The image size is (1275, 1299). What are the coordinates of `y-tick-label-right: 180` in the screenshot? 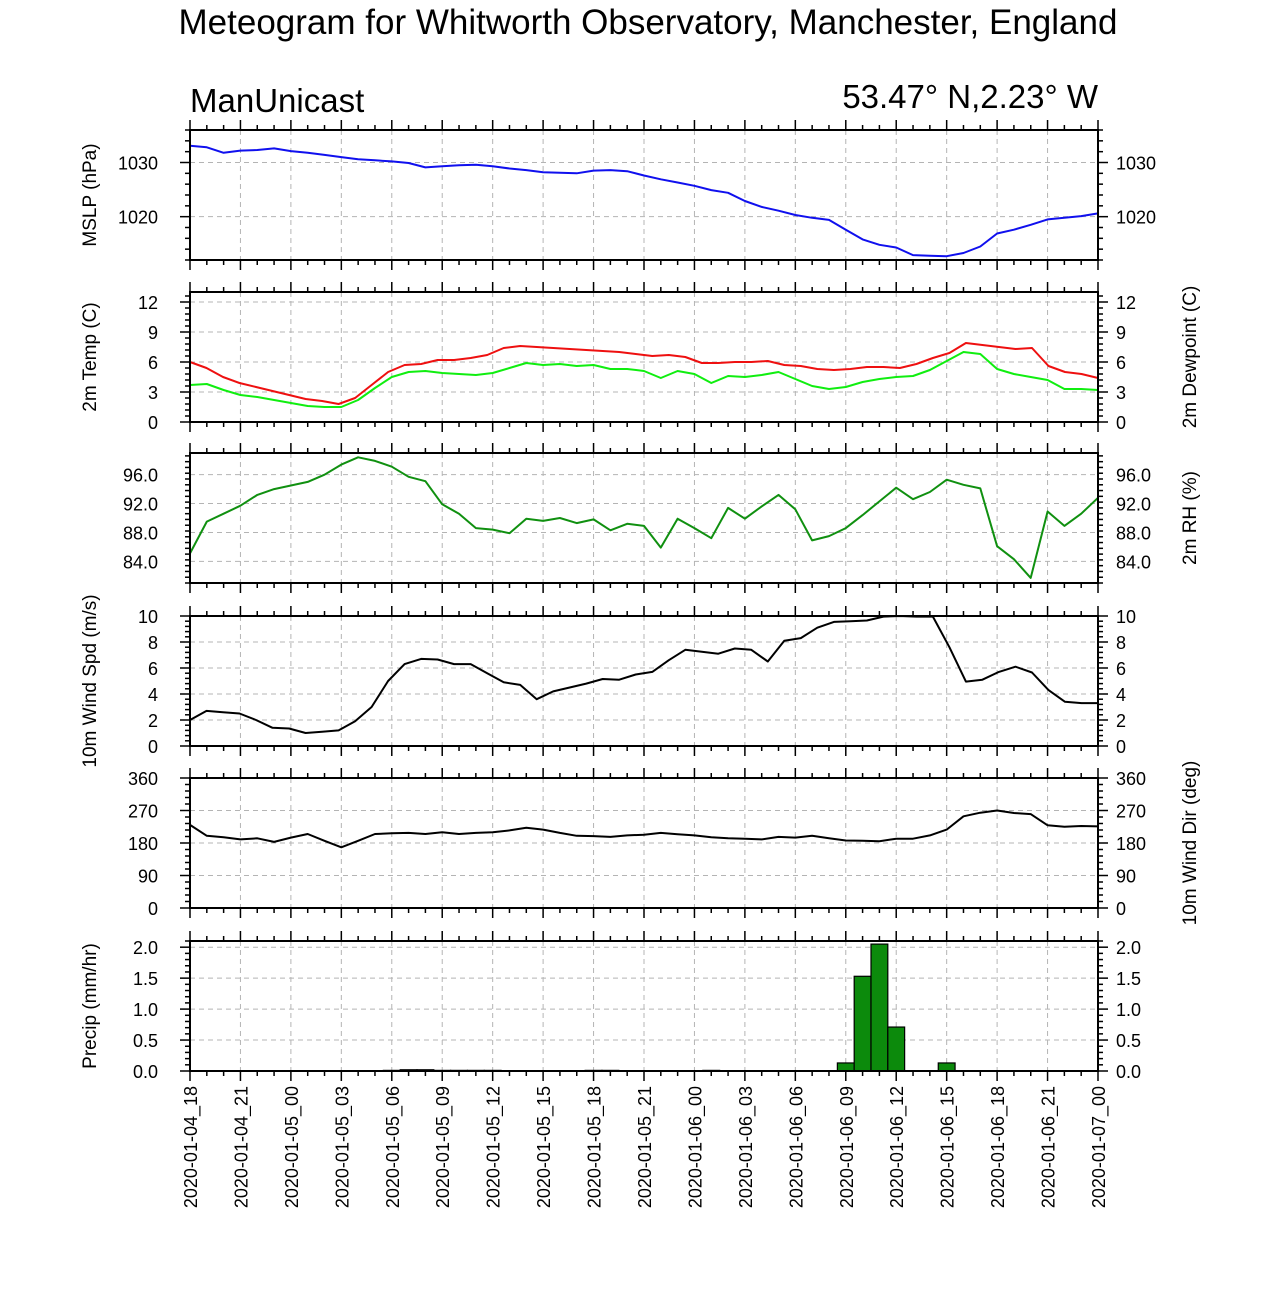 It's located at (1131, 844).